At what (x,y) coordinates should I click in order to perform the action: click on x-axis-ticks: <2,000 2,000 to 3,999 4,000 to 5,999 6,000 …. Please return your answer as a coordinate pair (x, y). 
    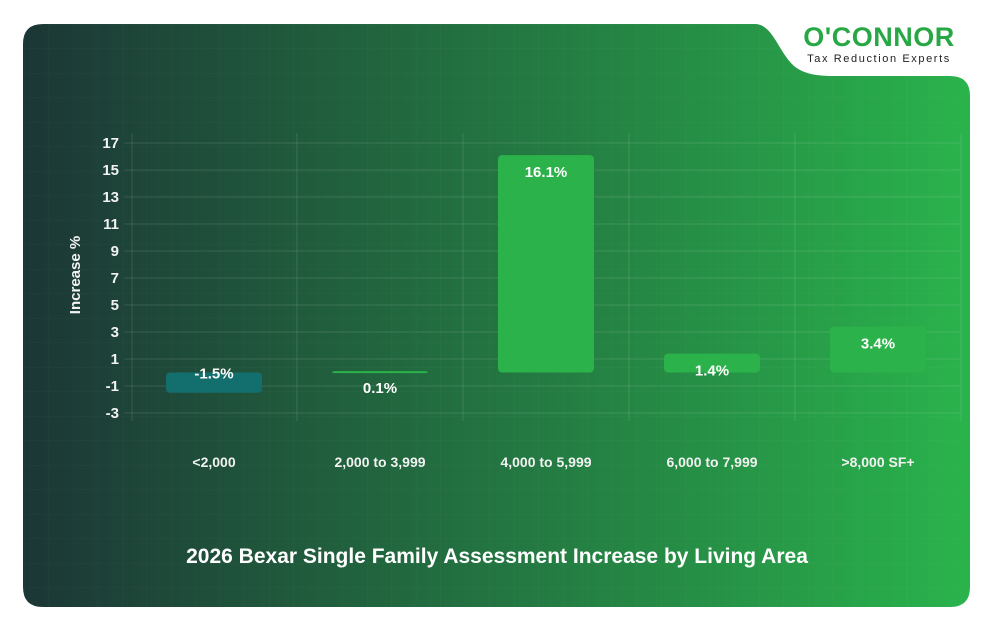
    Looking at the image, I should click on (553, 462).